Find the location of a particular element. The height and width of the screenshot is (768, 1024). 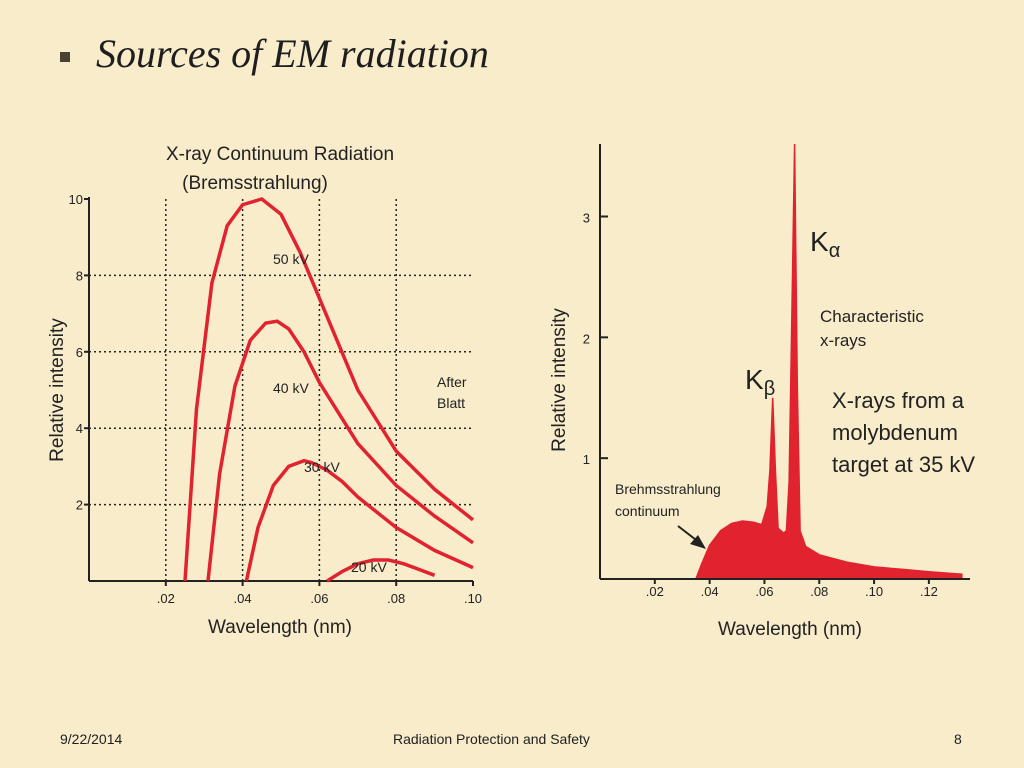

footer-date: 9/22/2014 is located at coordinates (91, 739).